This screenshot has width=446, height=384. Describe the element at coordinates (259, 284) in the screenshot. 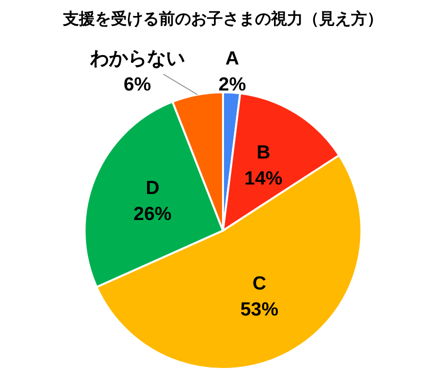

I see `slice-label: C` at that location.